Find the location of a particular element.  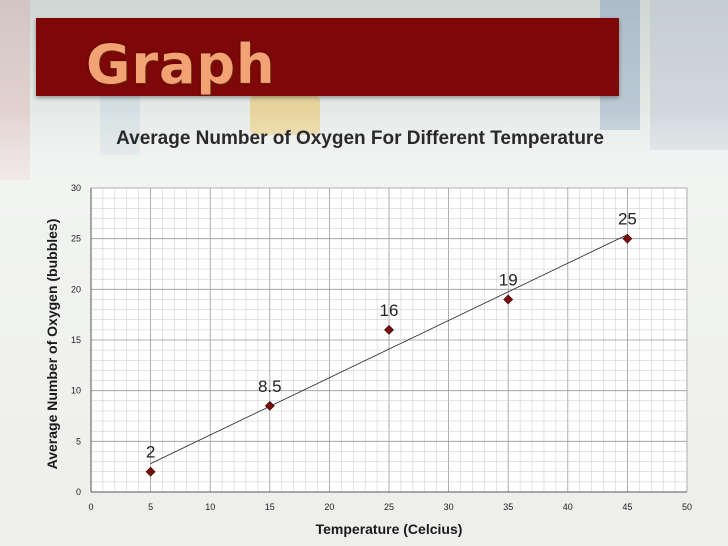

y-tick-label: 15 is located at coordinates (76, 340).